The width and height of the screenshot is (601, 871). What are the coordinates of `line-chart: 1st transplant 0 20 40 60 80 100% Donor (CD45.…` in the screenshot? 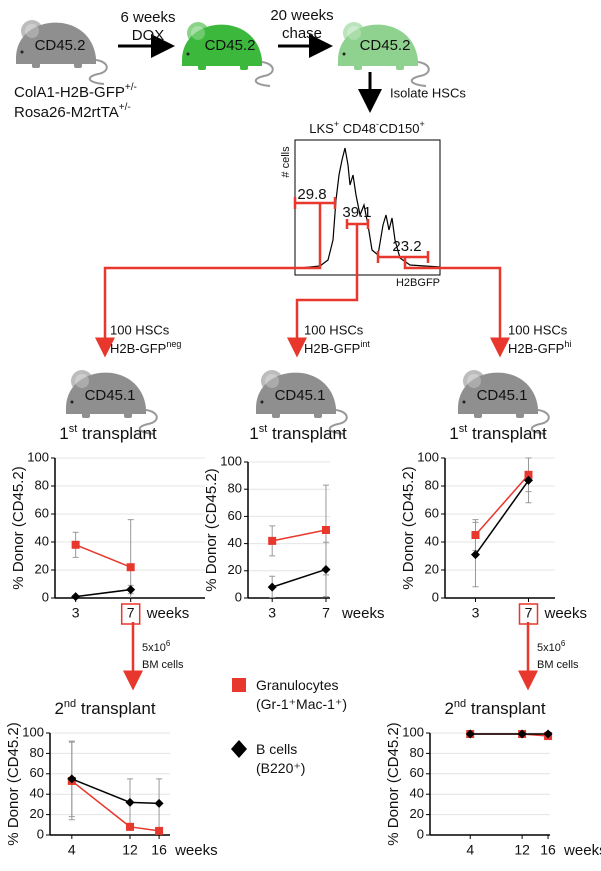 It's located at (493, 524).